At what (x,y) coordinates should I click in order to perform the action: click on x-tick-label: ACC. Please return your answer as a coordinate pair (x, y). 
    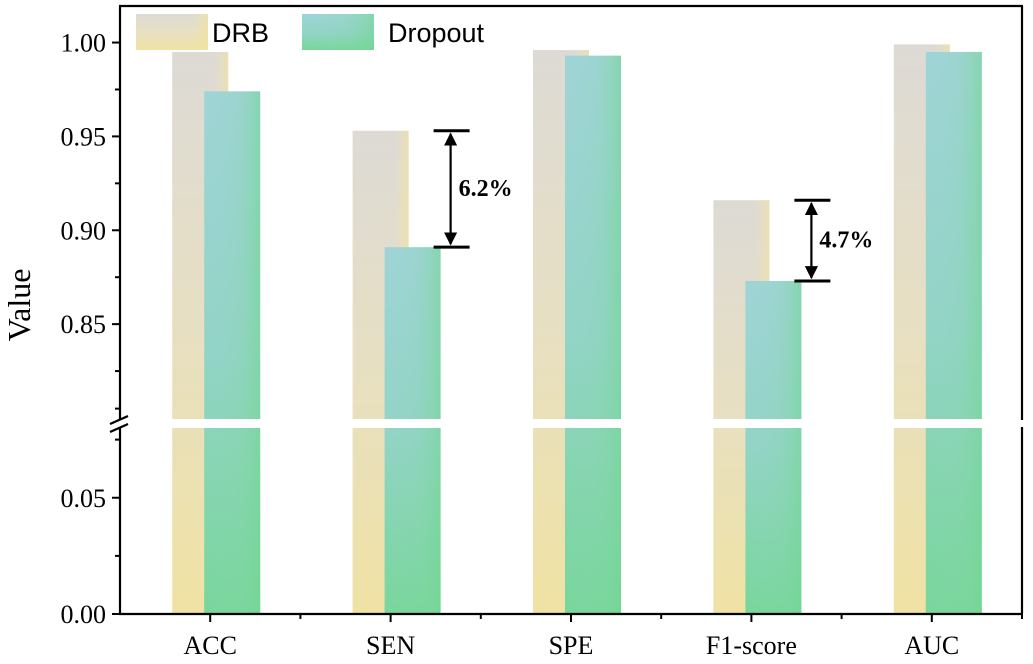
    Looking at the image, I should click on (209, 645).